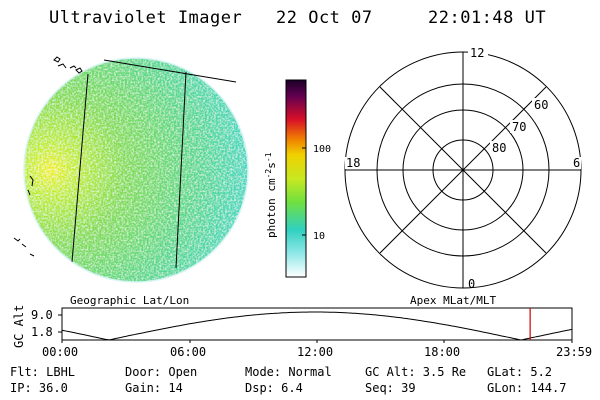 Image resolution: width=600 pixels, height=400 pixels. What do you see at coordinates (297, 178) in the screenshot?
I see `colorbar: 100 10 photon cm-2s-1` at bounding box center [297, 178].